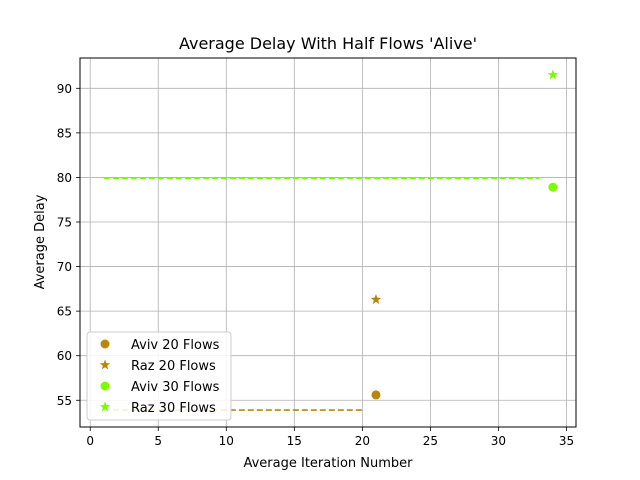  What do you see at coordinates (328, 463) in the screenshot?
I see `x-axis-label: Average Iteration Number` at bounding box center [328, 463].